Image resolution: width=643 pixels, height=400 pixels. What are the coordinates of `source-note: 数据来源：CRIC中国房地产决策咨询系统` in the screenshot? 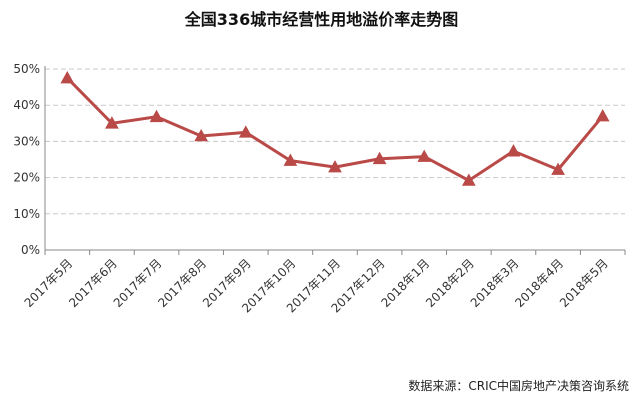 It's located at (518, 386).